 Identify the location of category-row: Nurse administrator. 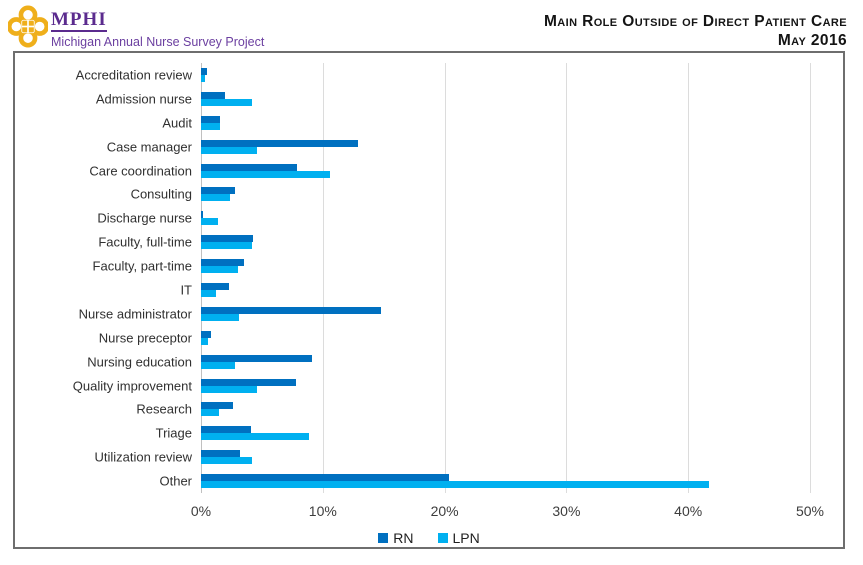
(444, 314).